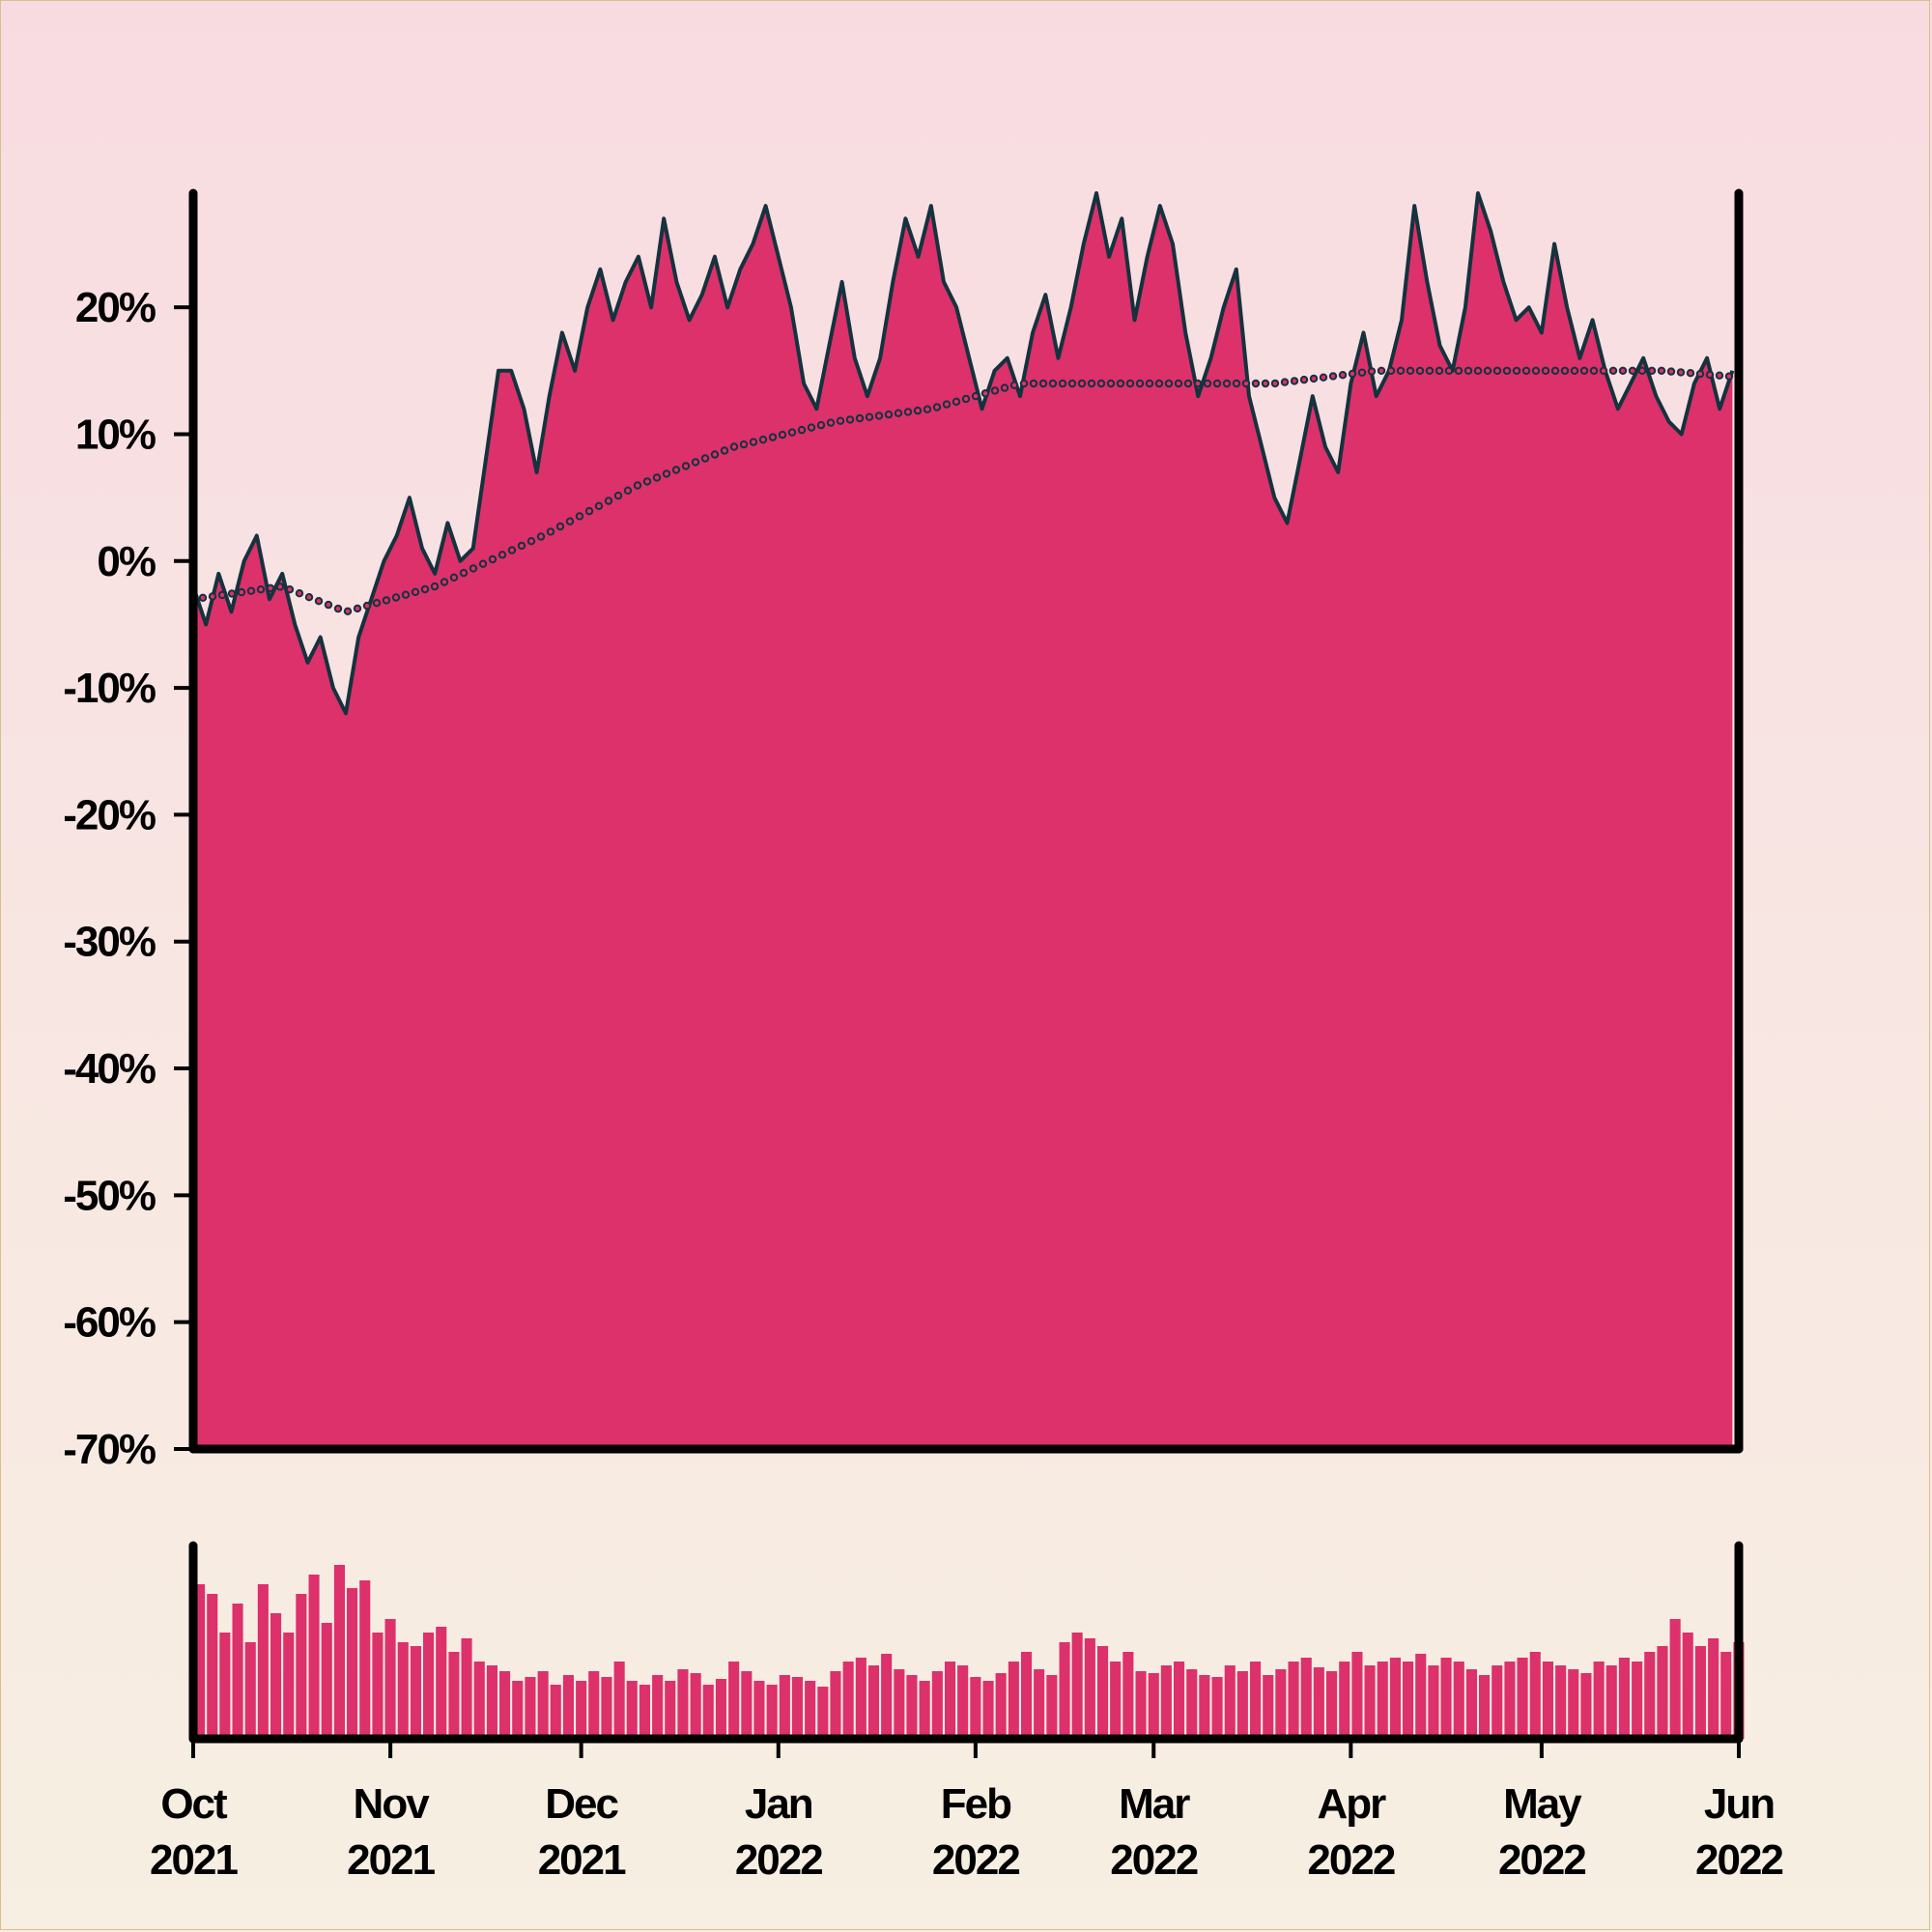 This screenshot has width=1932, height=1932. What do you see at coordinates (109, 1069) in the screenshot?
I see `y-tick-label: -40%` at bounding box center [109, 1069].